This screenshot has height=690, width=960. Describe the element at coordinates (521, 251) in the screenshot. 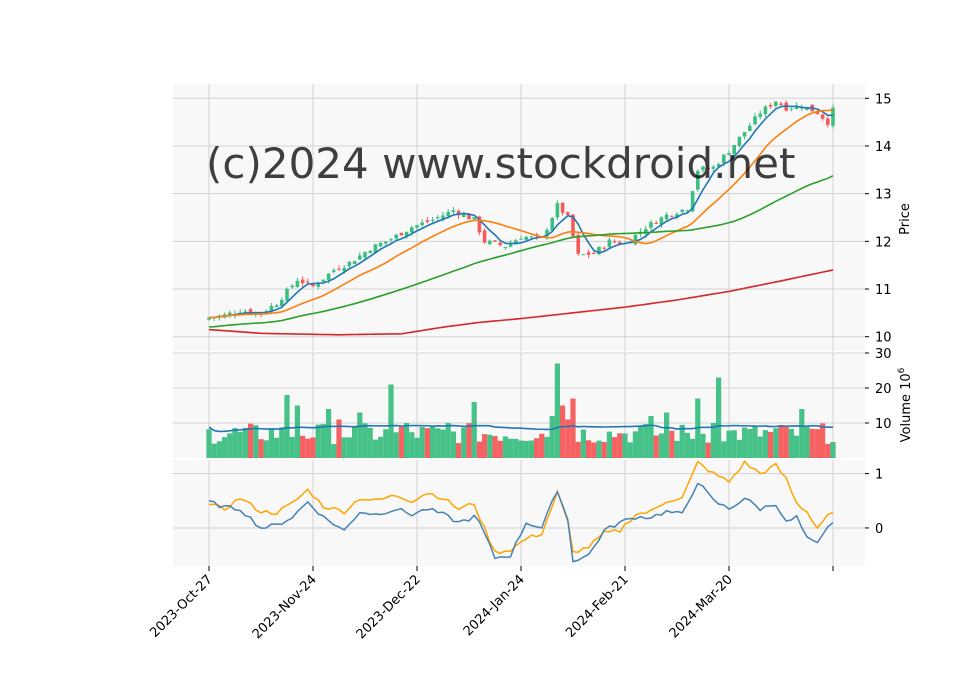

I see `ma50-line` at that location.